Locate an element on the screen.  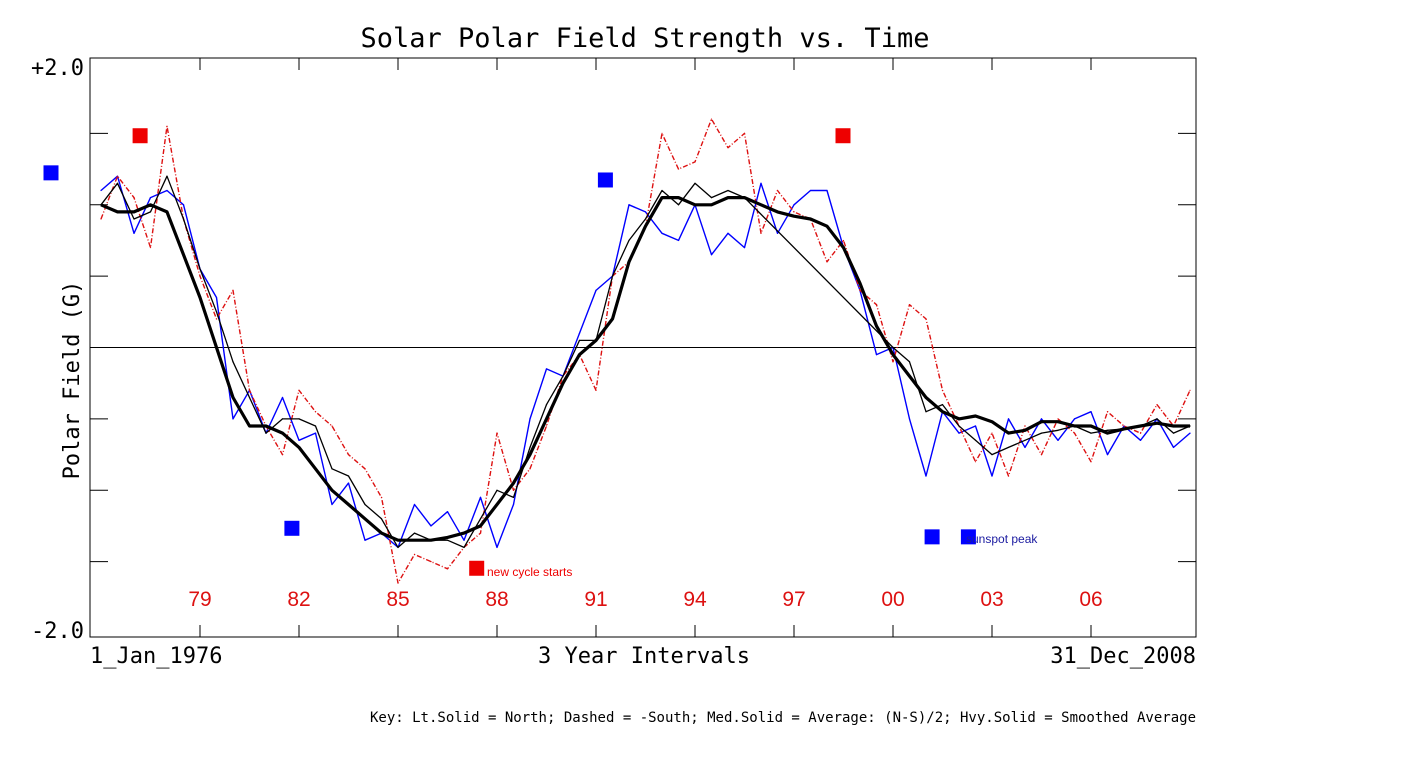
y-max-label: +2.0 is located at coordinates (57, 68).